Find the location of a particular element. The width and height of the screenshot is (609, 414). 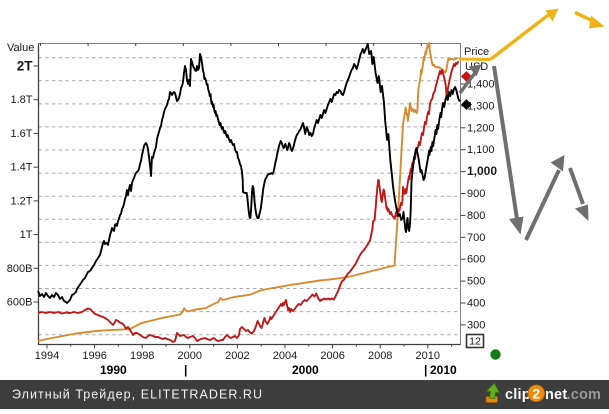

svg-text: 1.4T is located at coordinates (21, 168).